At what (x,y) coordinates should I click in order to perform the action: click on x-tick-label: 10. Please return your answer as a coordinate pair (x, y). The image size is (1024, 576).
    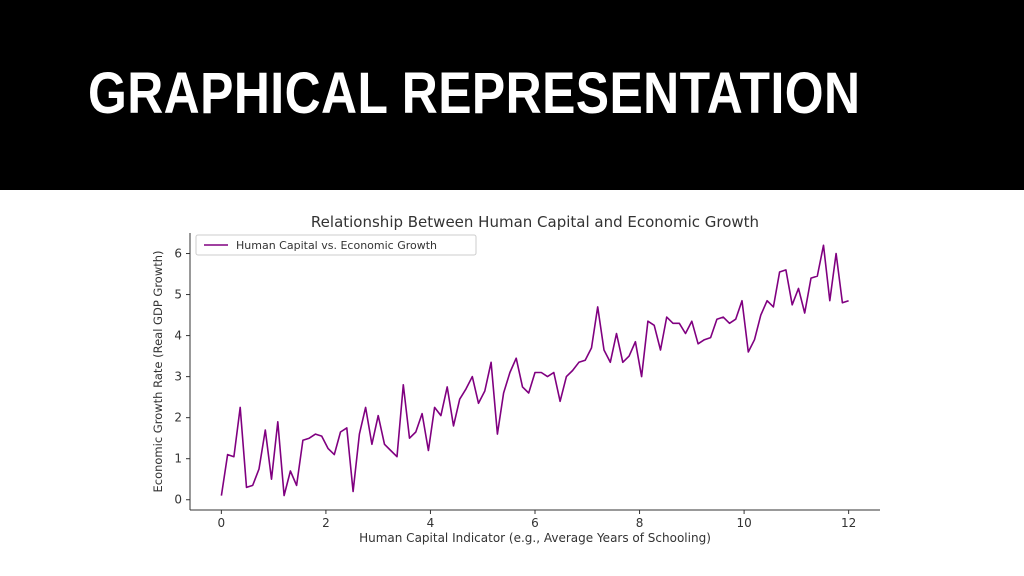
    Looking at the image, I should click on (743, 523).